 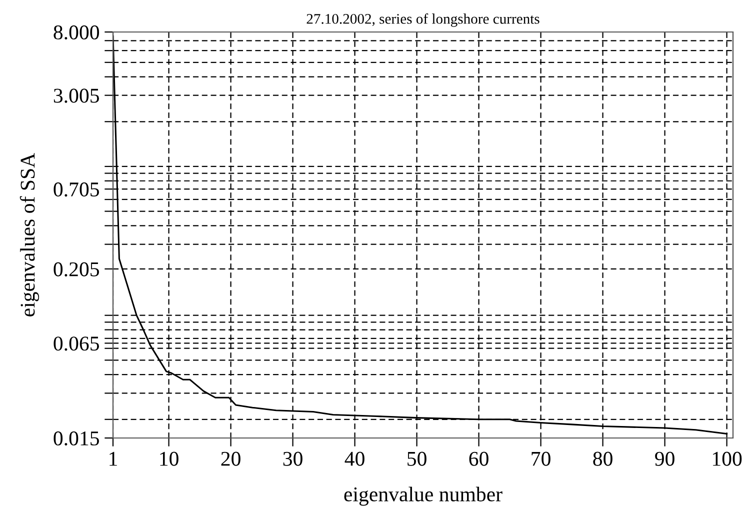 What do you see at coordinates (602, 459) in the screenshot?
I see `x-tick-label: 80` at bounding box center [602, 459].